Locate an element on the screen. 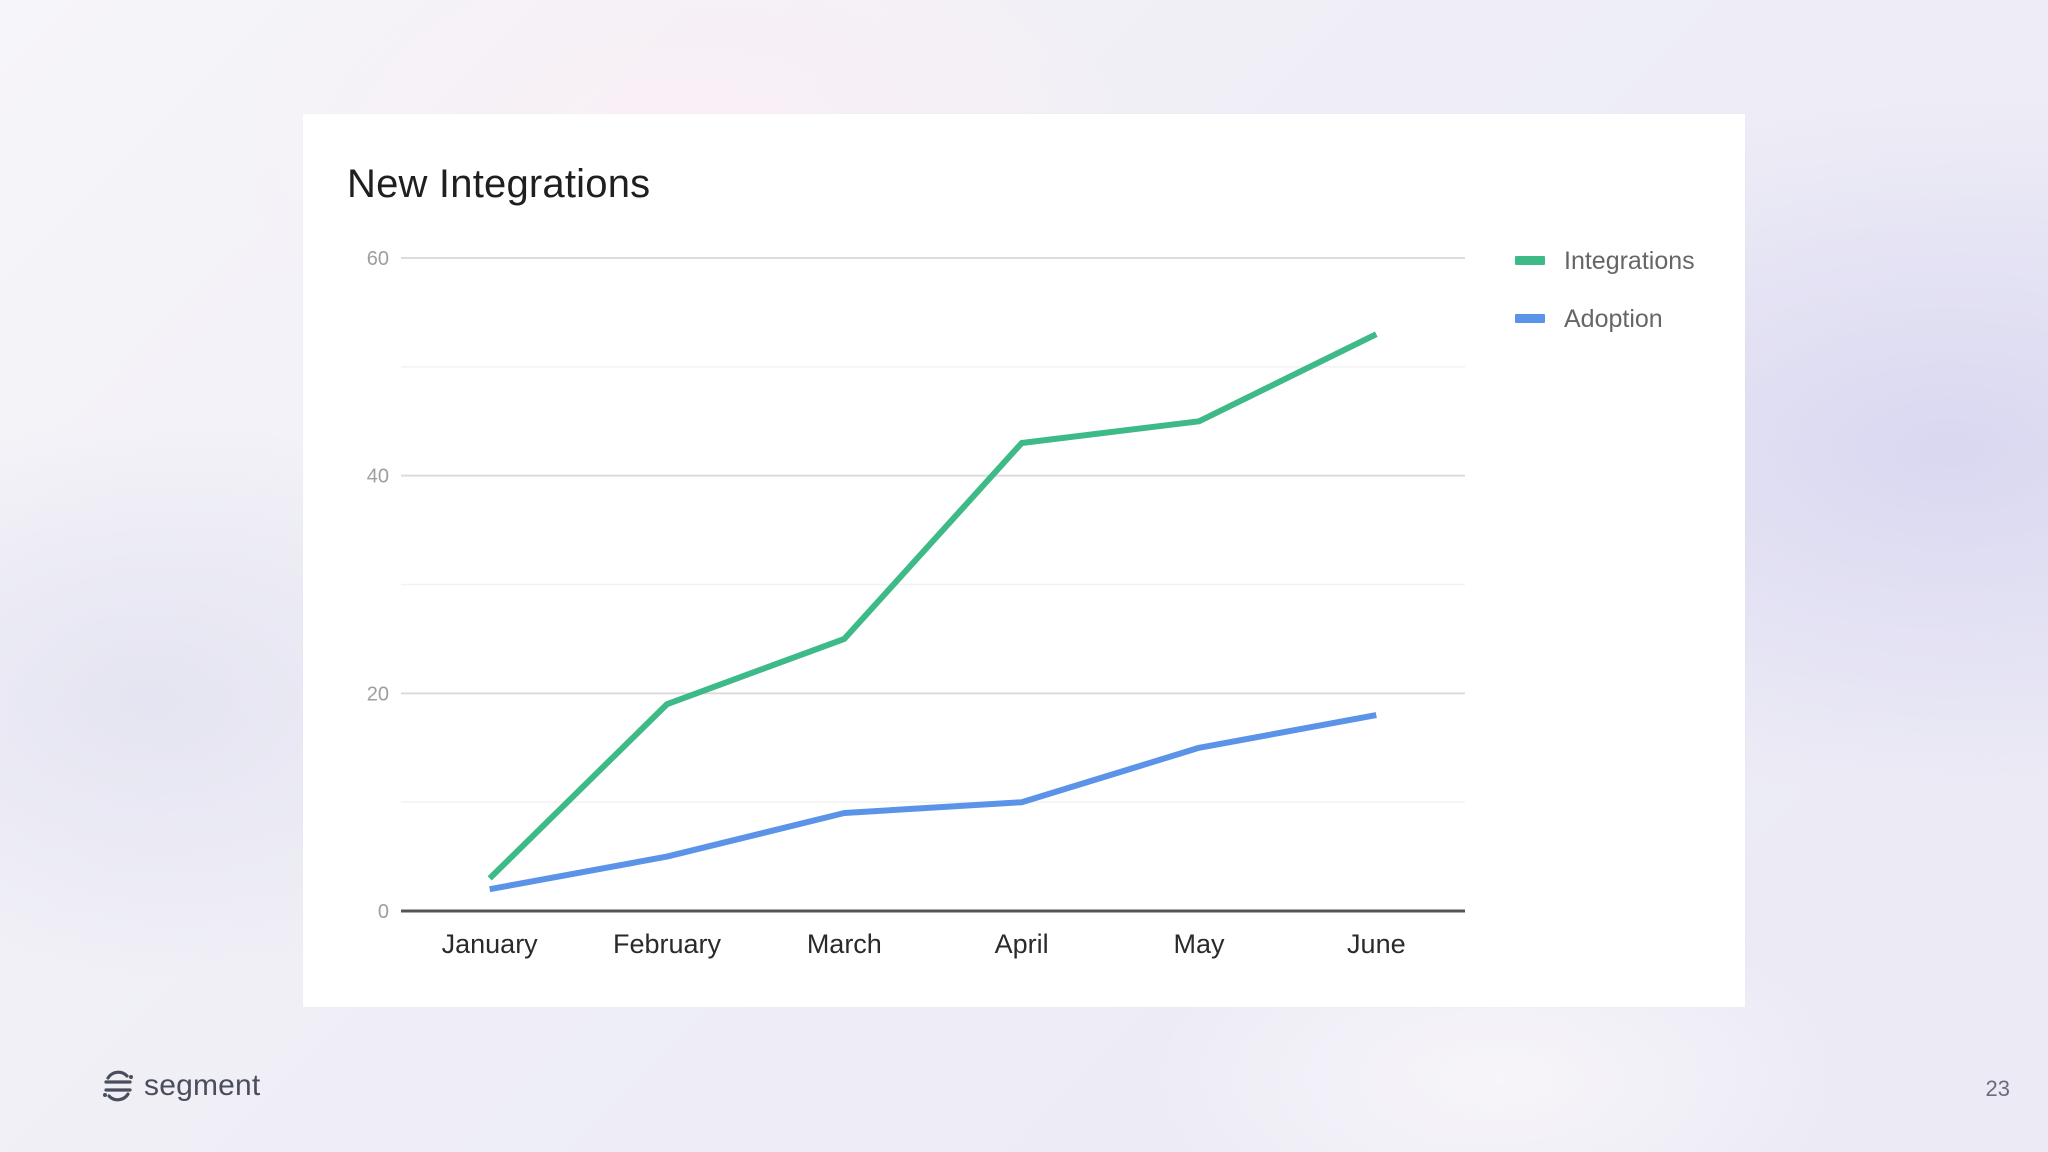 The width and height of the screenshot is (2048, 1152). x-tick-label: February is located at coordinates (667, 944).